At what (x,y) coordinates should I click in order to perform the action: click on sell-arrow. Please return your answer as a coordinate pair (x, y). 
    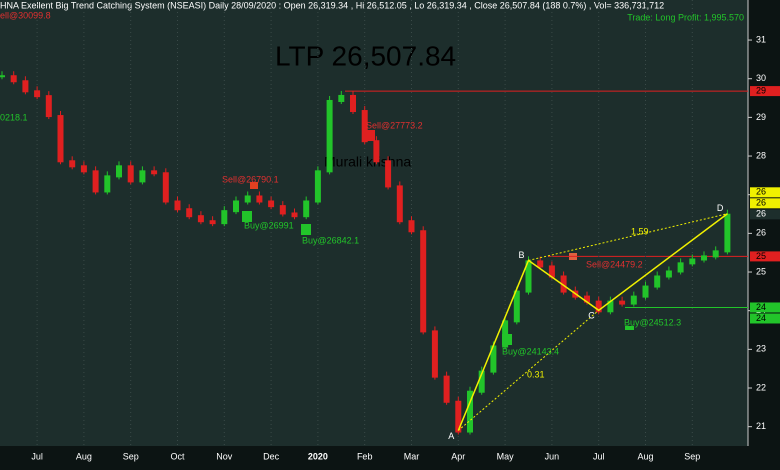
    Looking at the image, I should click on (370, 135).